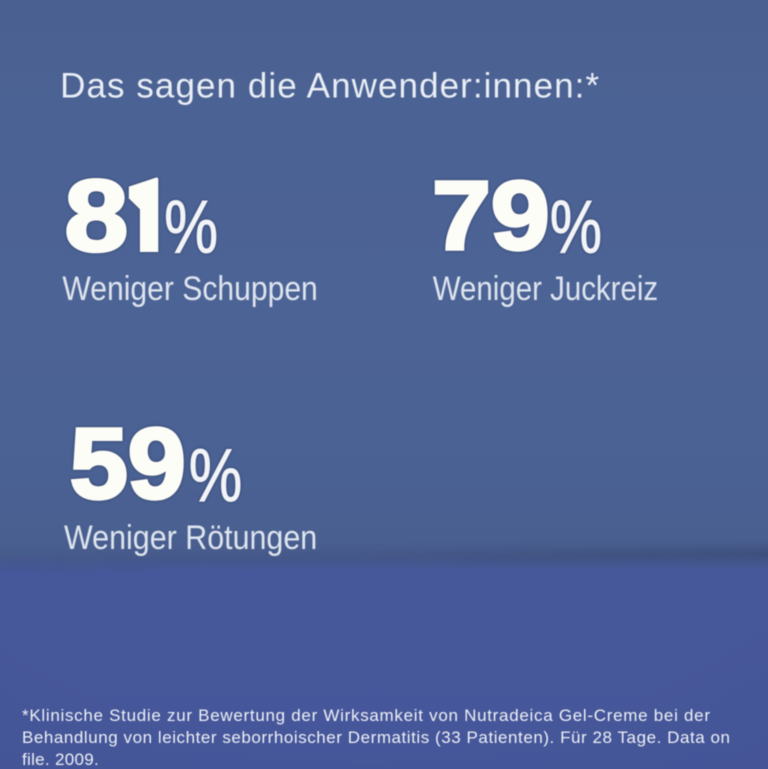 The image size is (768, 769). I want to click on svg-text: file. 2009., so click(60, 759).